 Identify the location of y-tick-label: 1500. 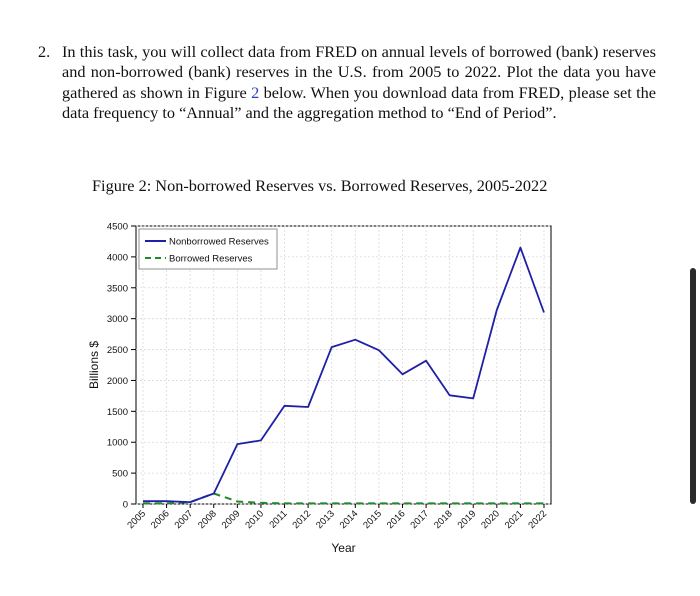
(117, 412).